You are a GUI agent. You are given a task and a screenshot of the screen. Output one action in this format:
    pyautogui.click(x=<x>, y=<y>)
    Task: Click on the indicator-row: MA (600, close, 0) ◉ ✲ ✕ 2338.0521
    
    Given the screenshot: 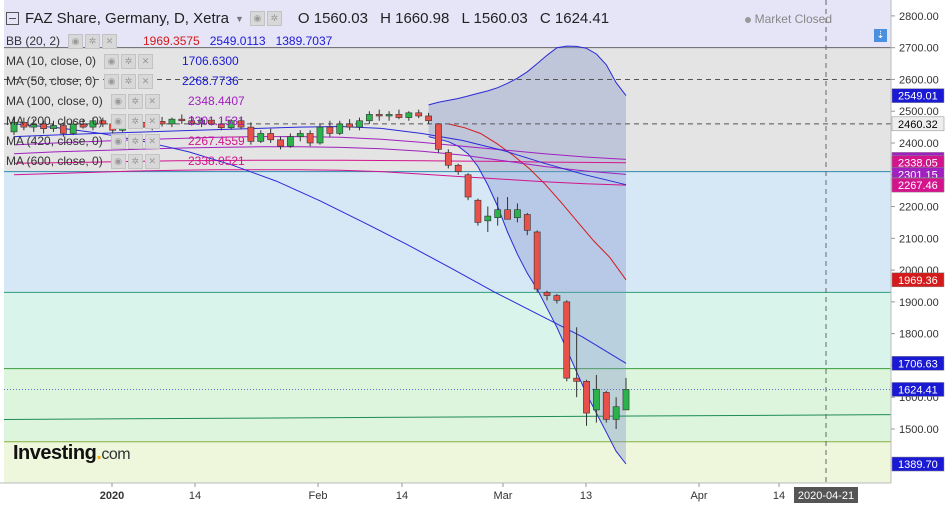 What is the action you would take?
    pyautogui.click(x=125, y=161)
    